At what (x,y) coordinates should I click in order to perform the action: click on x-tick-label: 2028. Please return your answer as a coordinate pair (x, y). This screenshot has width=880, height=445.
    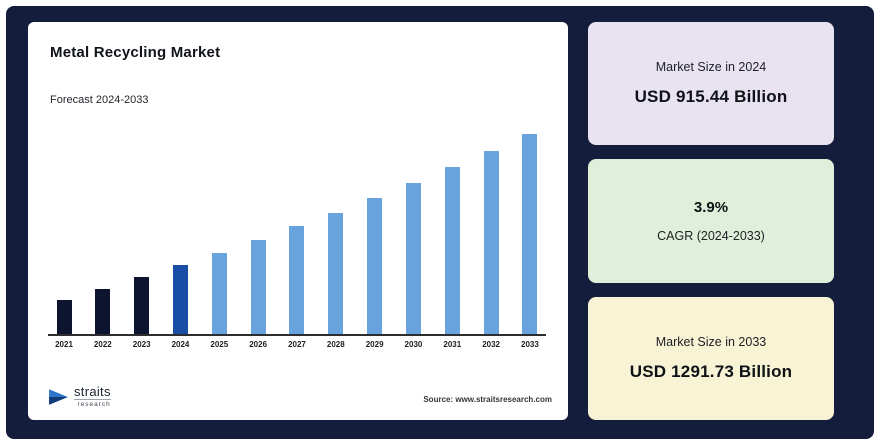
    Looking at the image, I should click on (335, 344).